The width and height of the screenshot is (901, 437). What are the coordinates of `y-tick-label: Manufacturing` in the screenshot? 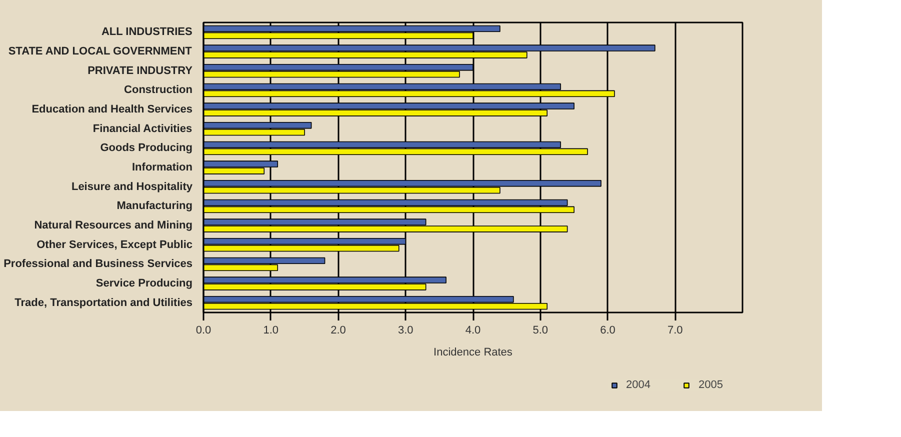 It's located at (154, 206).